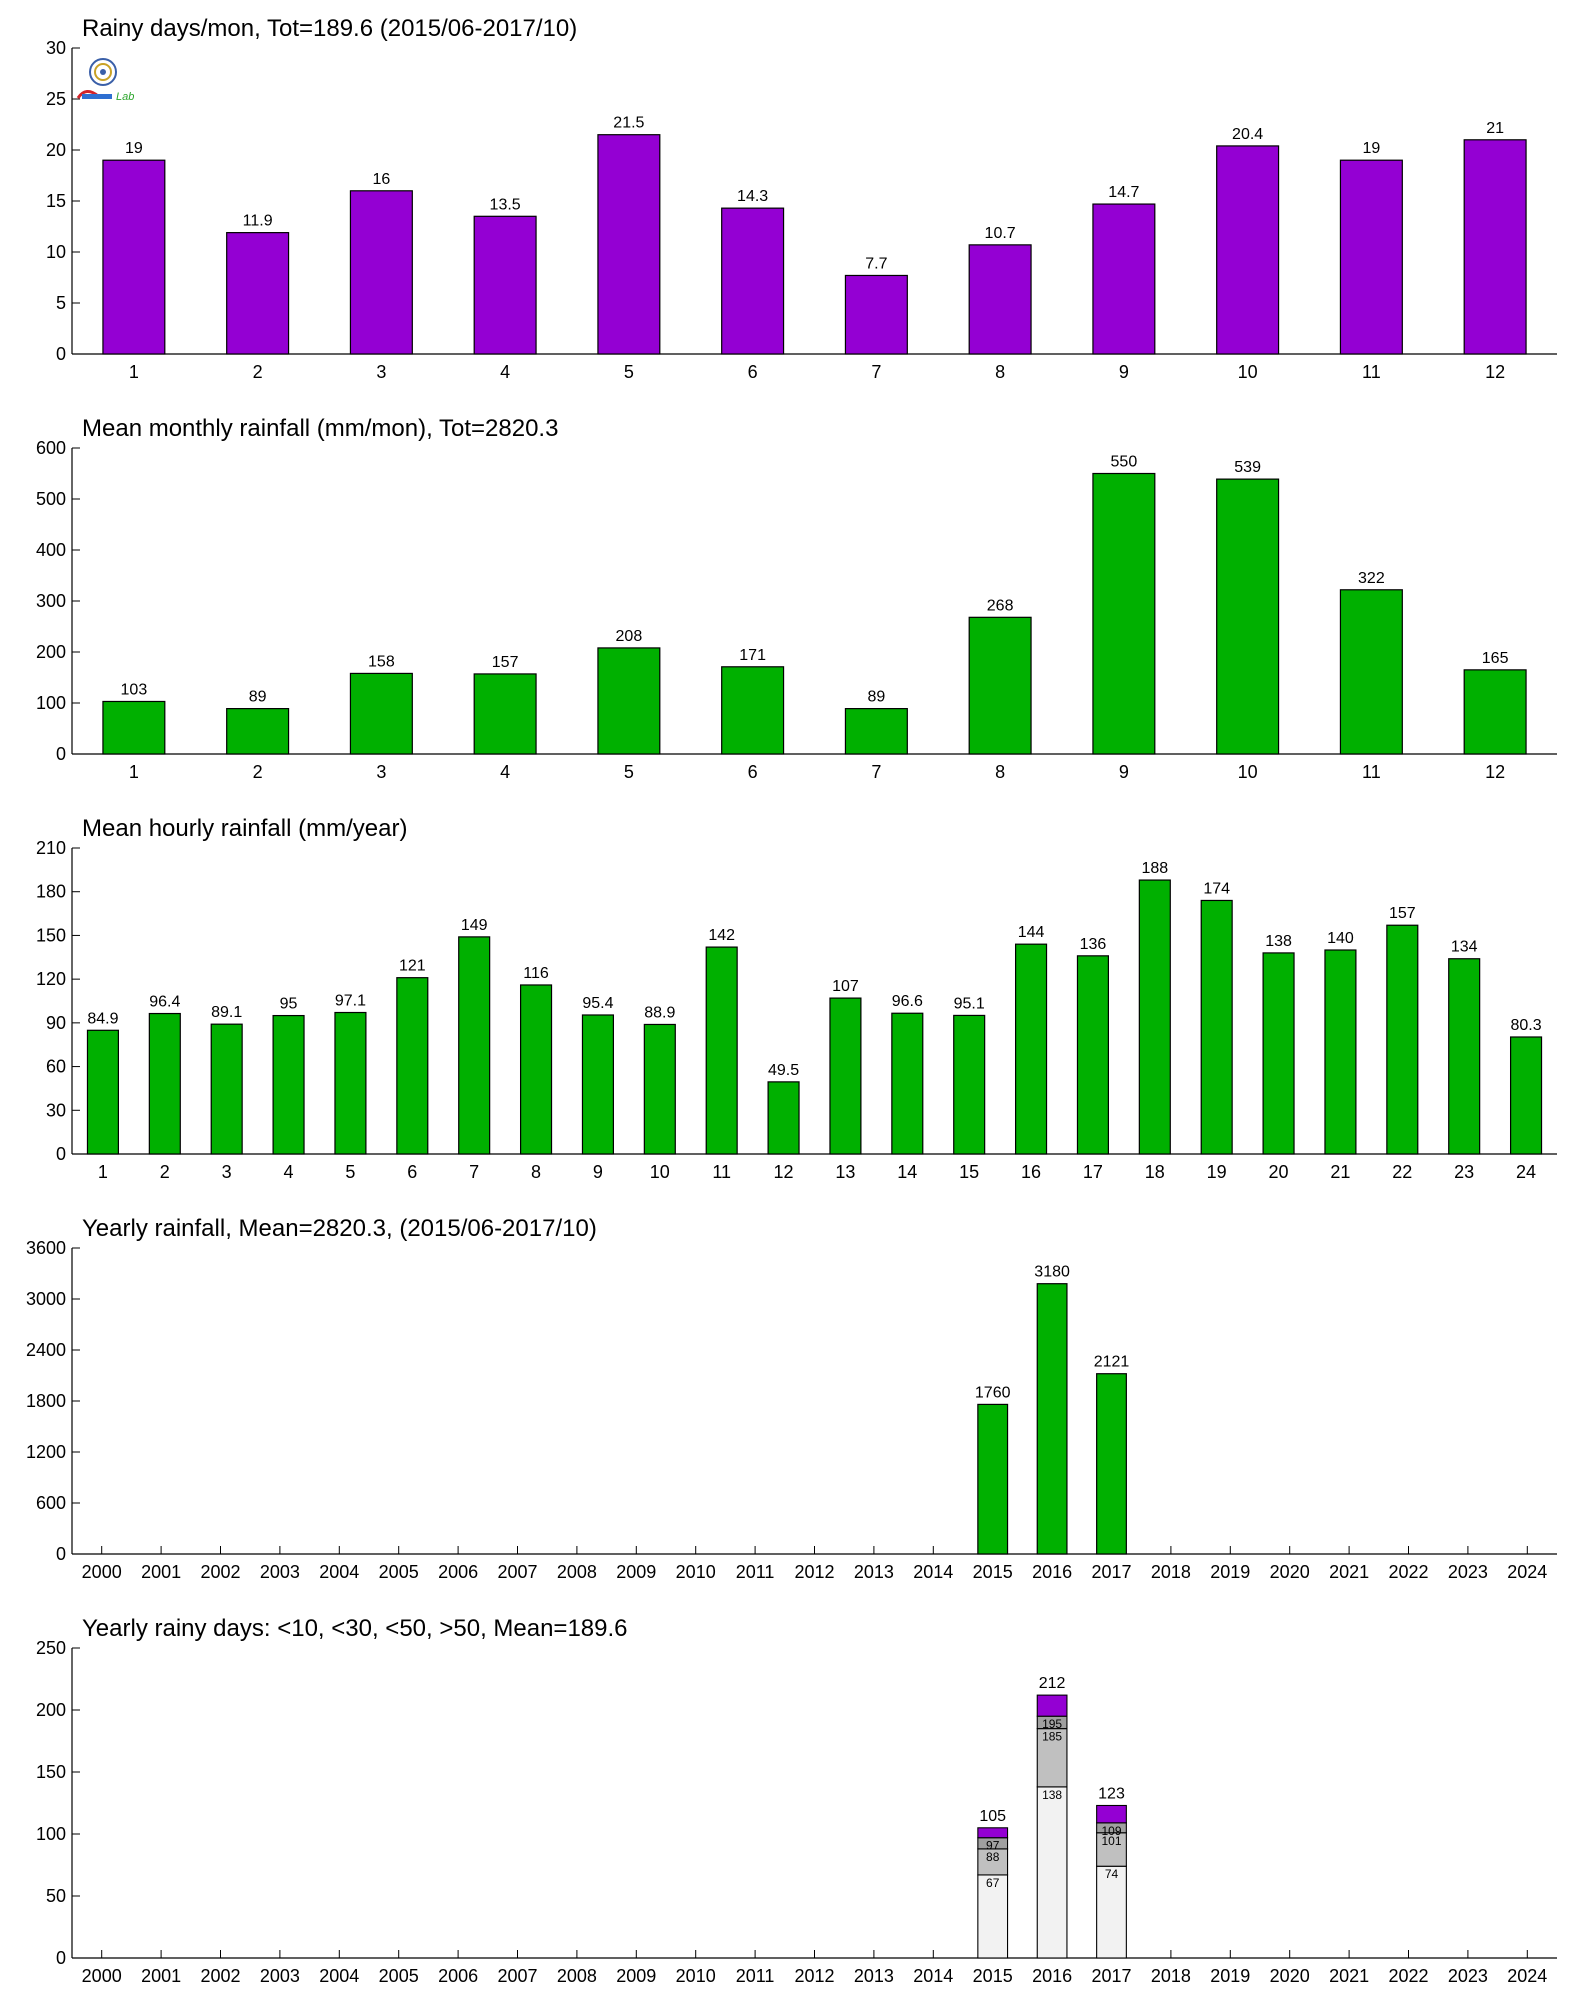 The width and height of the screenshot is (1580, 2000). Describe the element at coordinates (845, 986) in the screenshot. I see `bar-value-label: 107` at that location.